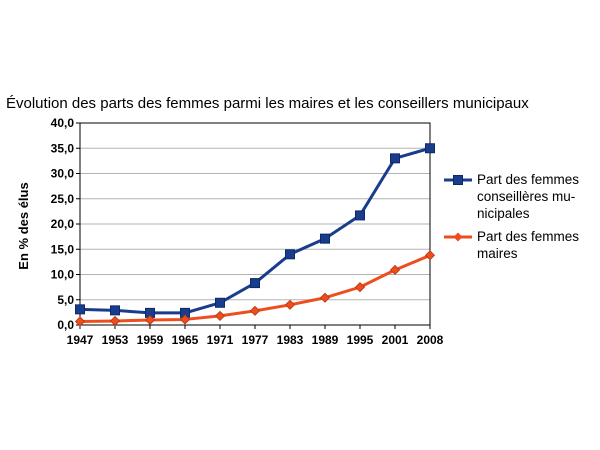  I want to click on legend-label: maires, so click(497, 253).